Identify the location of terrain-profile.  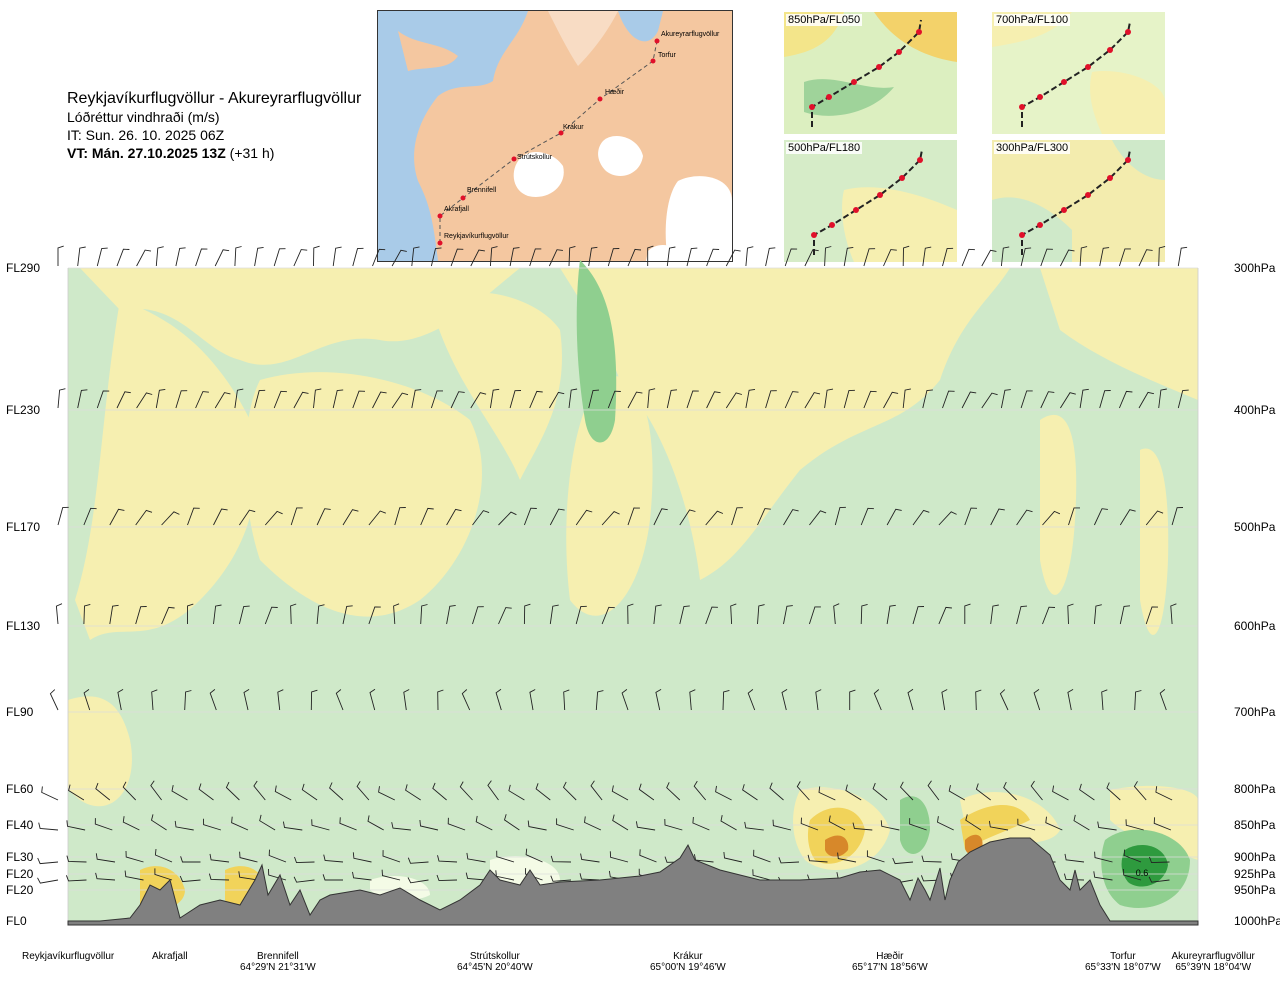
(633, 881).